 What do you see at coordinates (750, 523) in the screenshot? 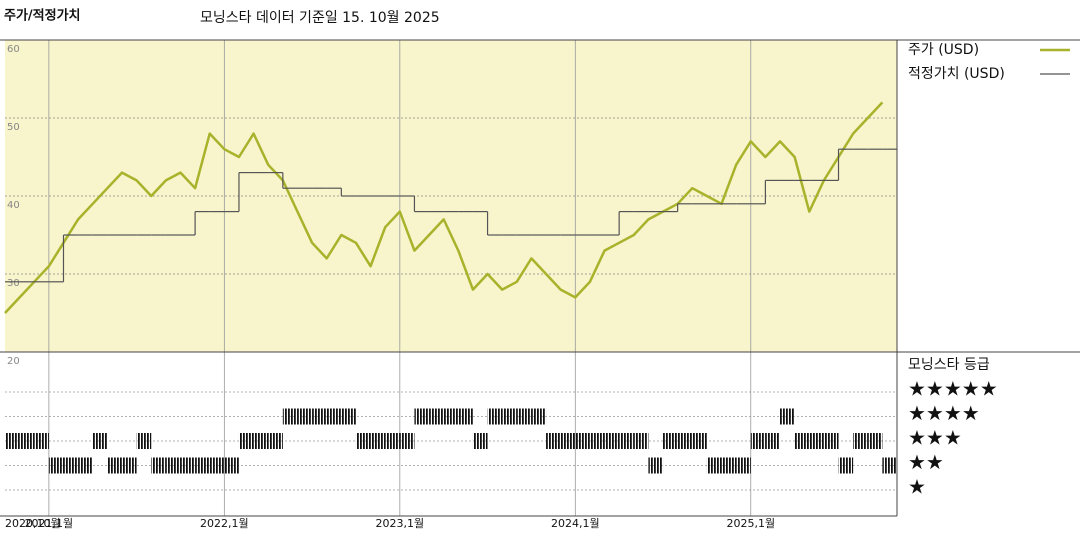
I see `x-tick-label: 2025,1월` at bounding box center [750, 523].